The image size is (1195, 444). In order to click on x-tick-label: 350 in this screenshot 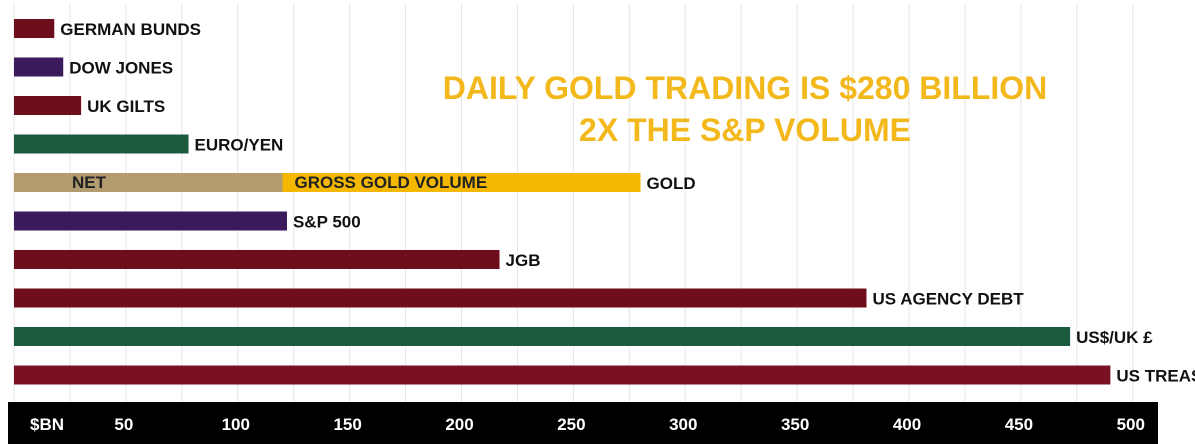, I will do `click(795, 424)`.